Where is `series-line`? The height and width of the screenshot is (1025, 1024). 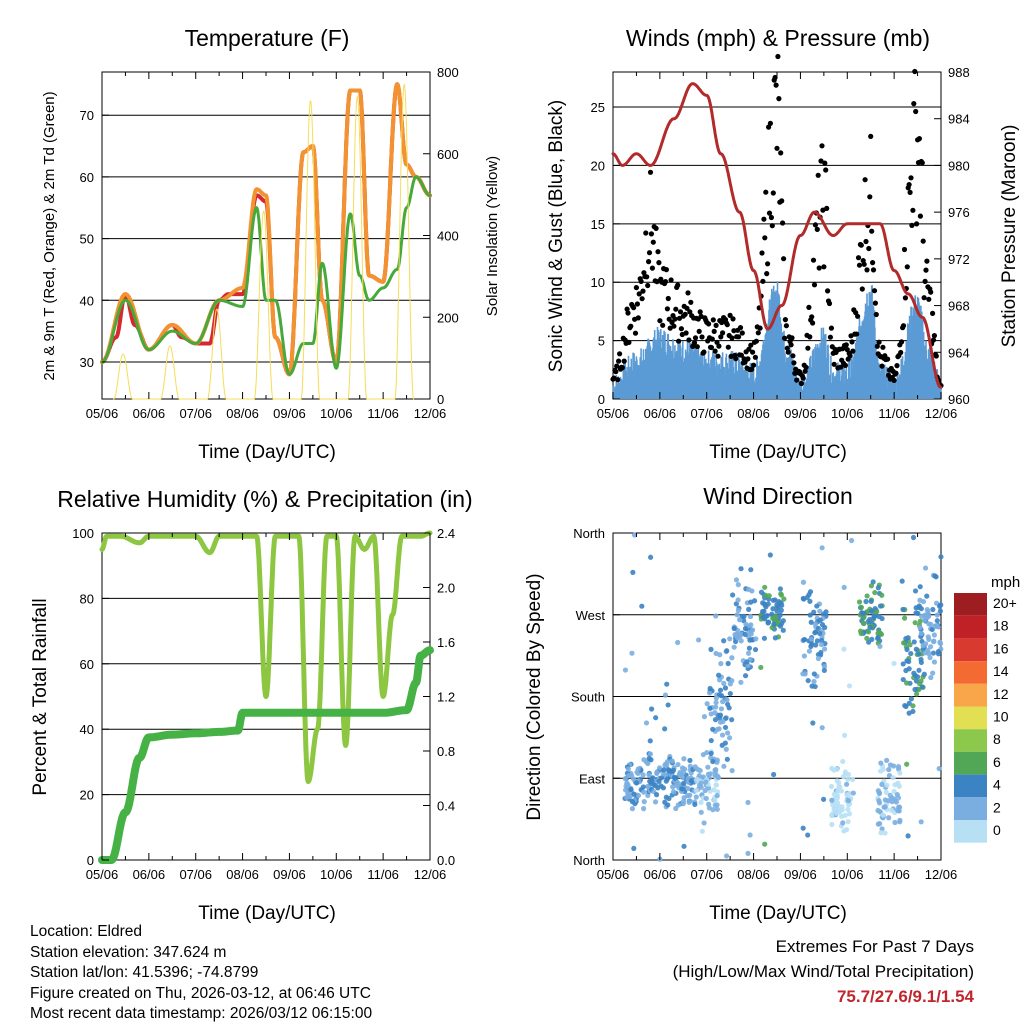
series-line is located at coordinates (266, 275).